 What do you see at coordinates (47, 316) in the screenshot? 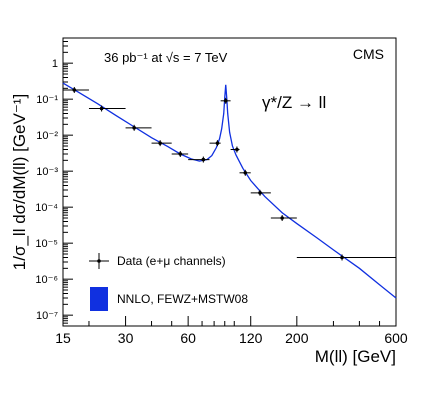
I see `y-tick-label: 10⁻⁷` at bounding box center [47, 316].